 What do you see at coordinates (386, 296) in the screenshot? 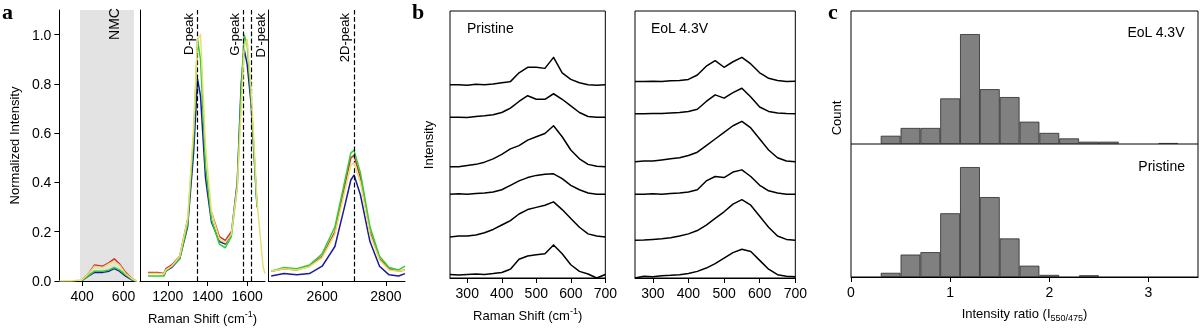
I see `x-tick-label: 2800` at bounding box center [386, 296].